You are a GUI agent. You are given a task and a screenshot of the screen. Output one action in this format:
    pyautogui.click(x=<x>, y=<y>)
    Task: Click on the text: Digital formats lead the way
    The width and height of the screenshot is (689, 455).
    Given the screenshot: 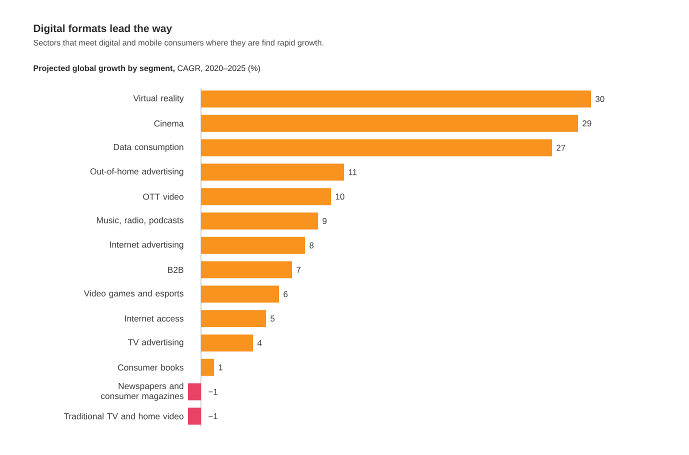 What is the action you would take?
    pyautogui.click(x=103, y=29)
    